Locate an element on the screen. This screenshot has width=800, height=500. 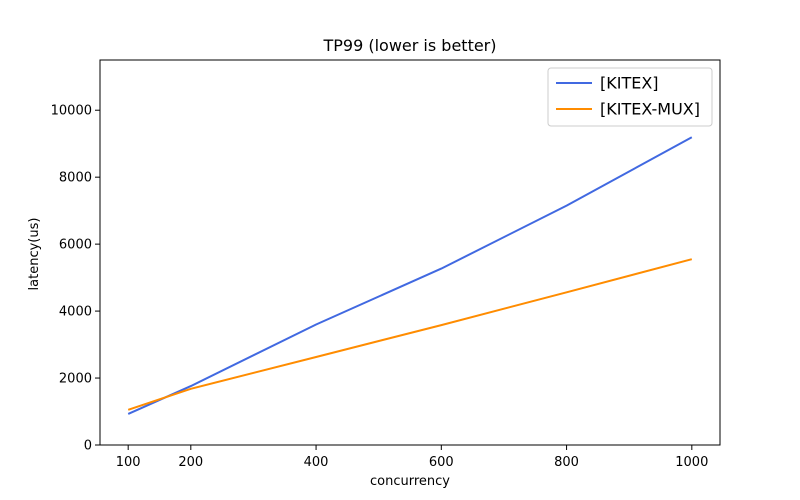
legend-label: [KITEX] is located at coordinates (629, 83).